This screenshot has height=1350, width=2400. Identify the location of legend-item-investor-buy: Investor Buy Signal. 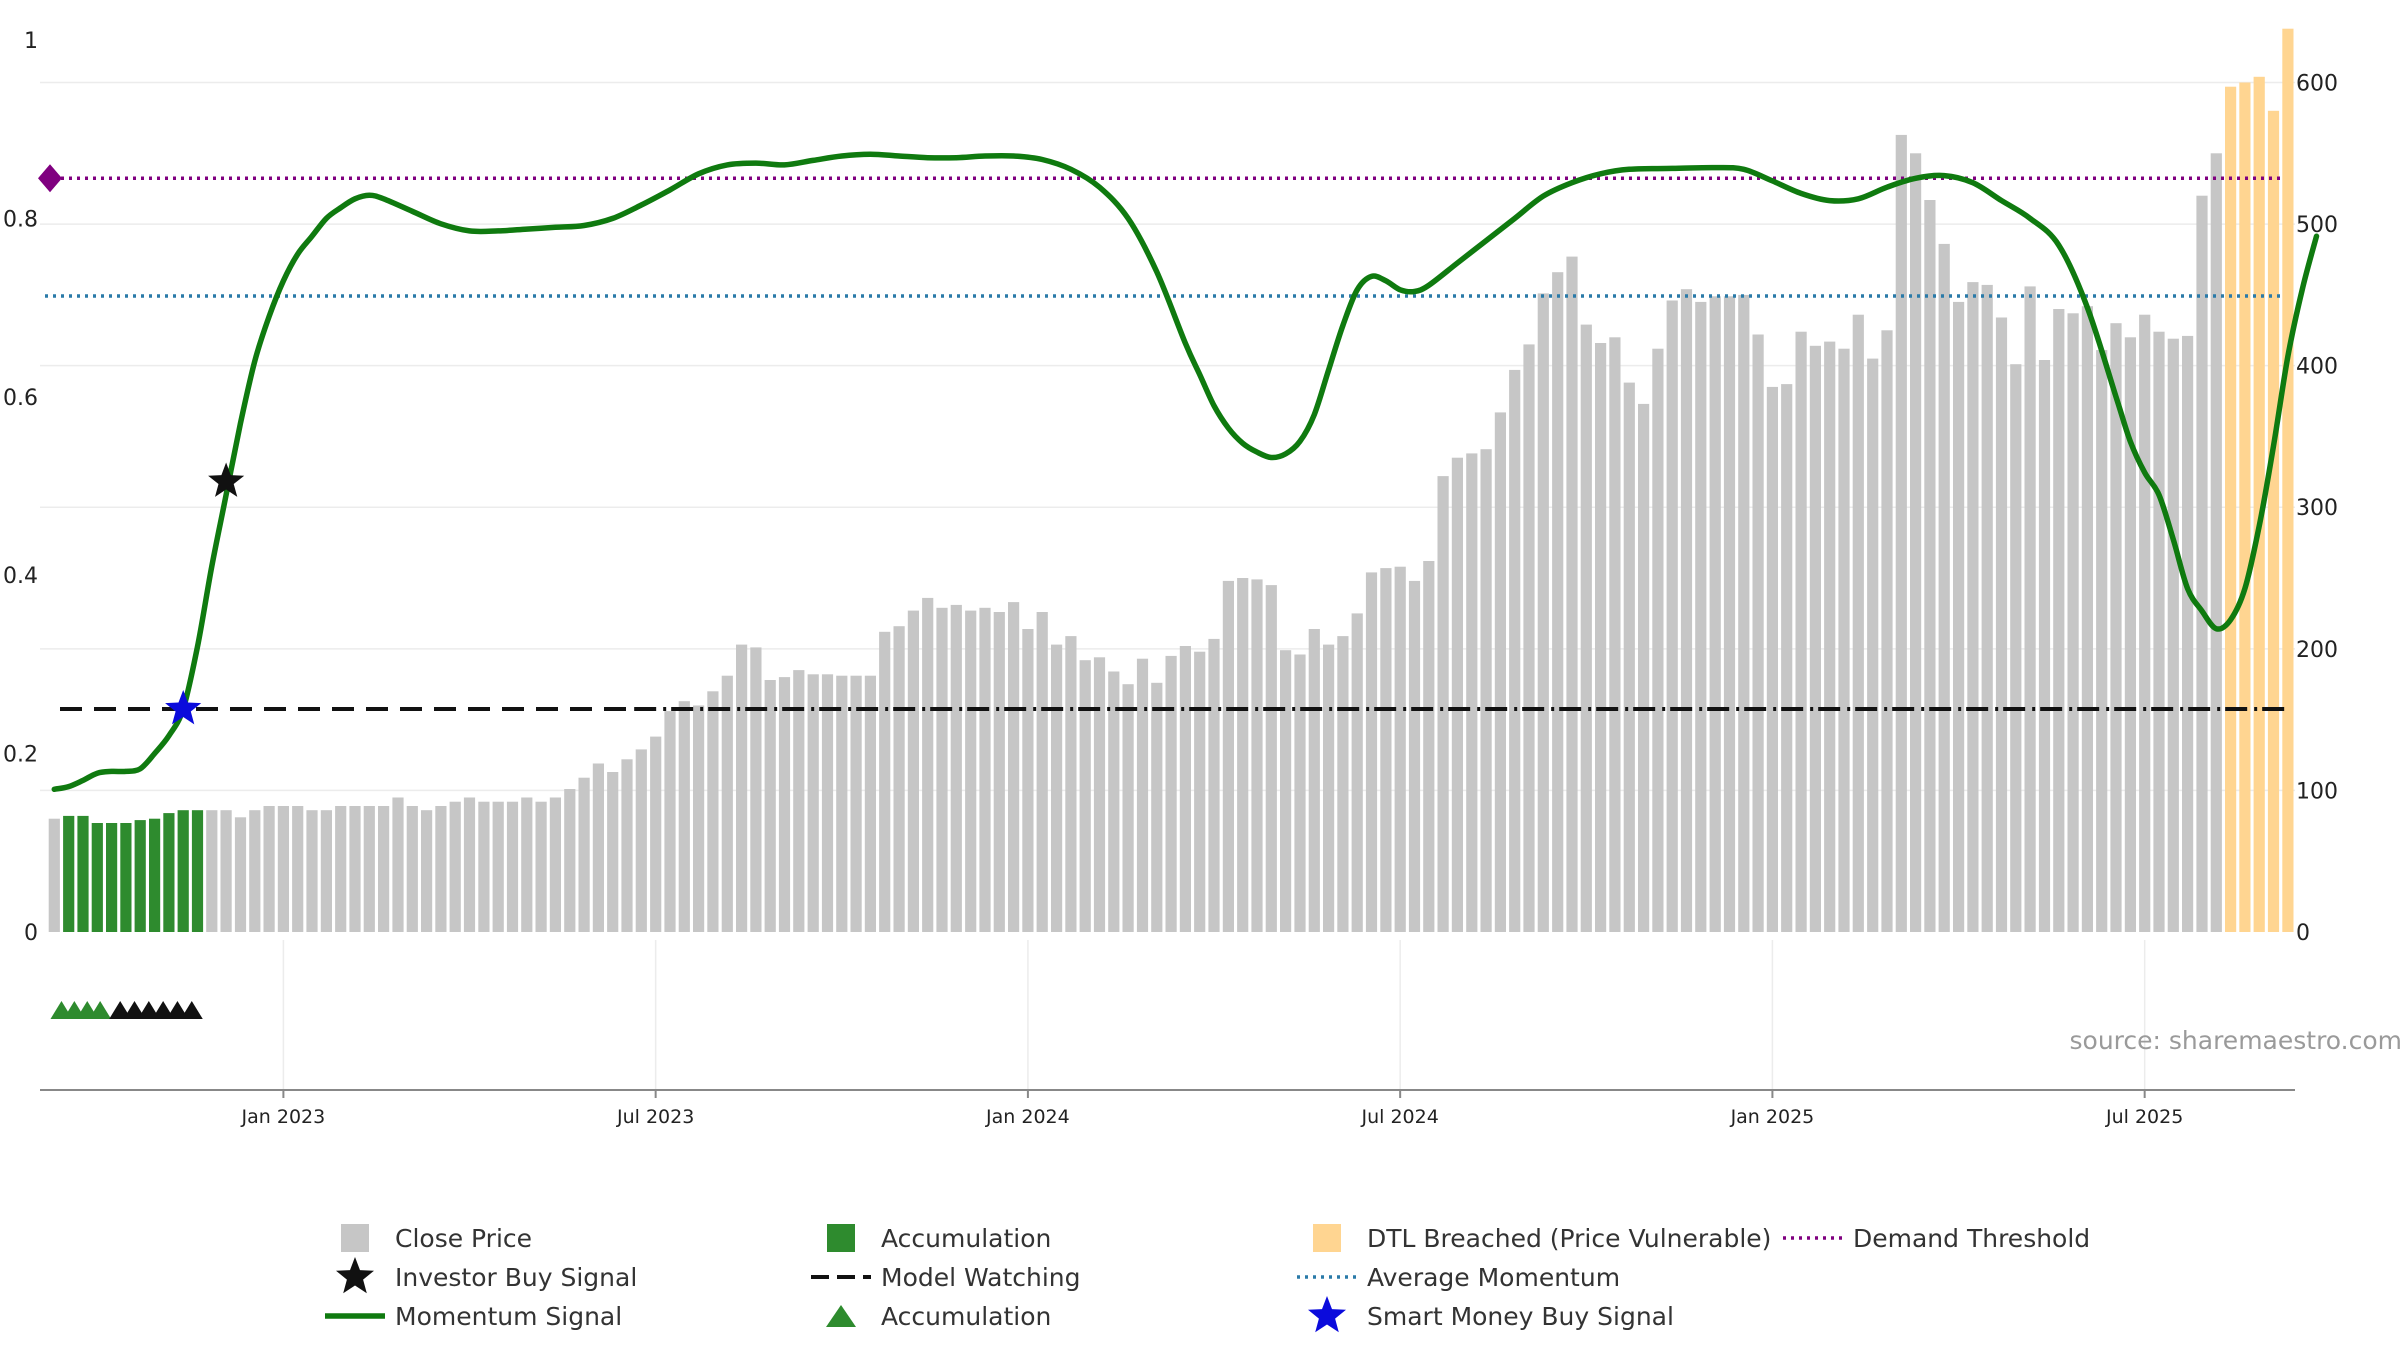
(486, 1275).